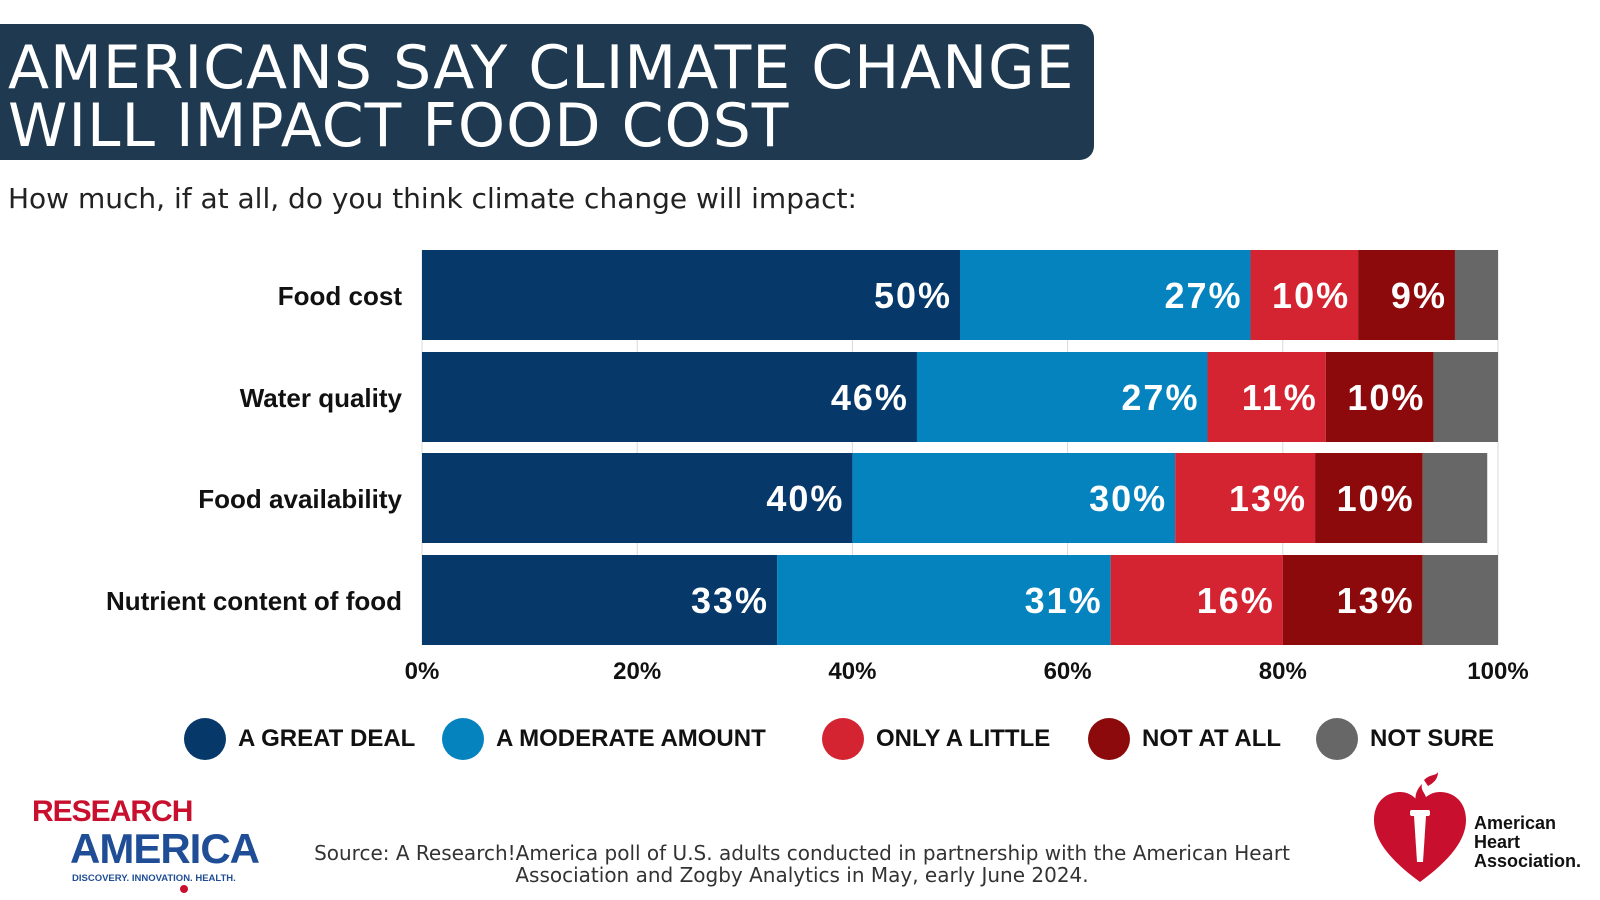  I want to click on data-label: 40%, so click(805, 498).